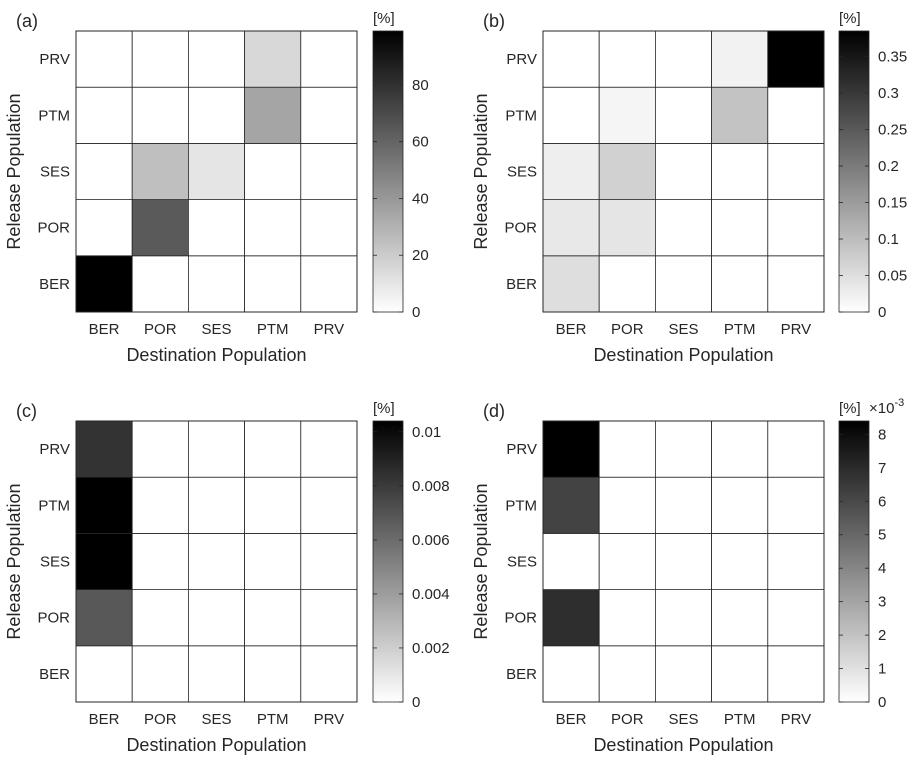  Describe the element at coordinates (882, 669) in the screenshot. I see `colorbar-tick-label: 1` at that location.